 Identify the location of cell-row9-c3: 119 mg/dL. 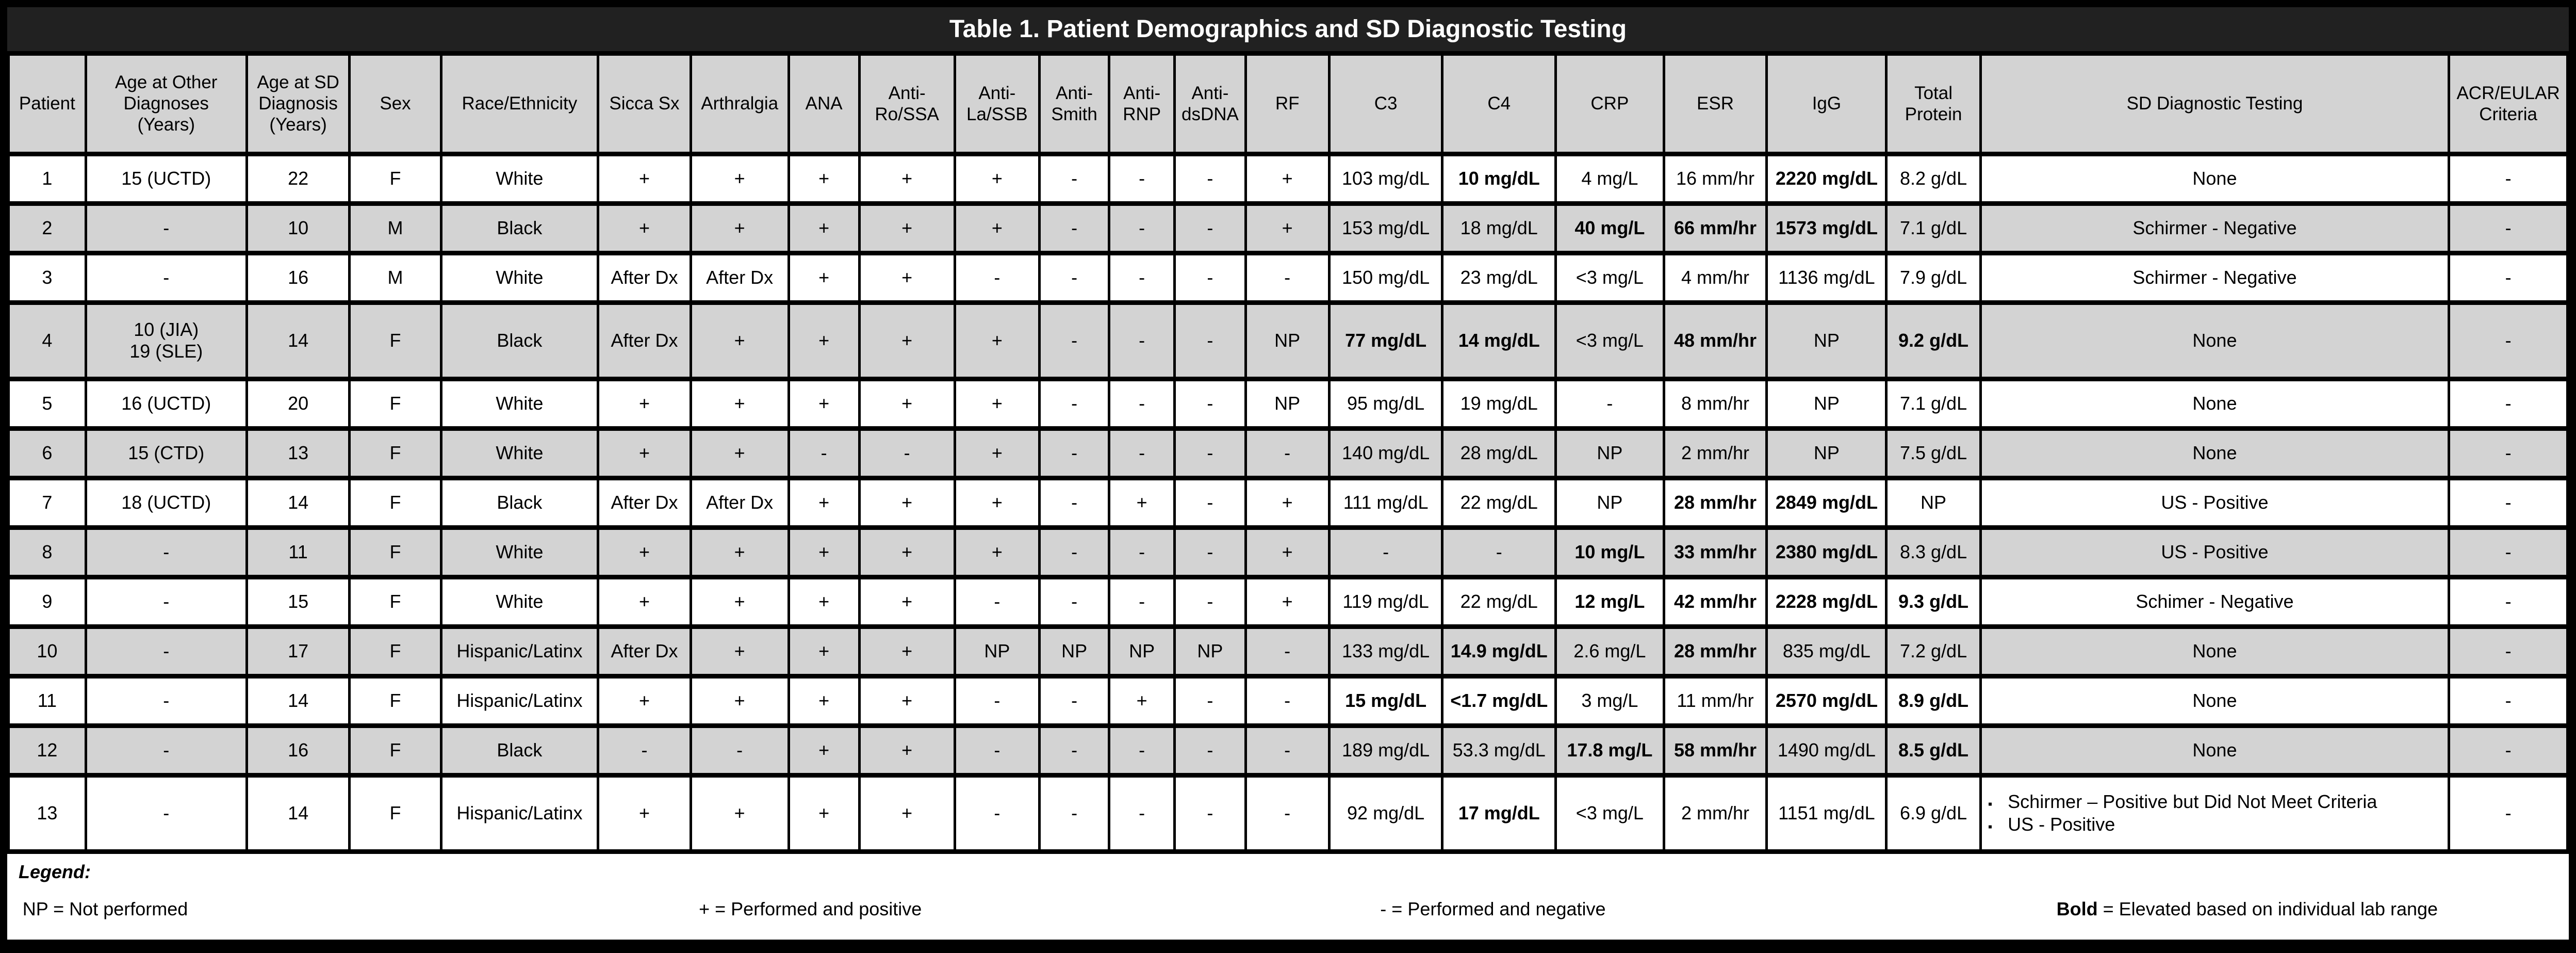
(1385, 601).